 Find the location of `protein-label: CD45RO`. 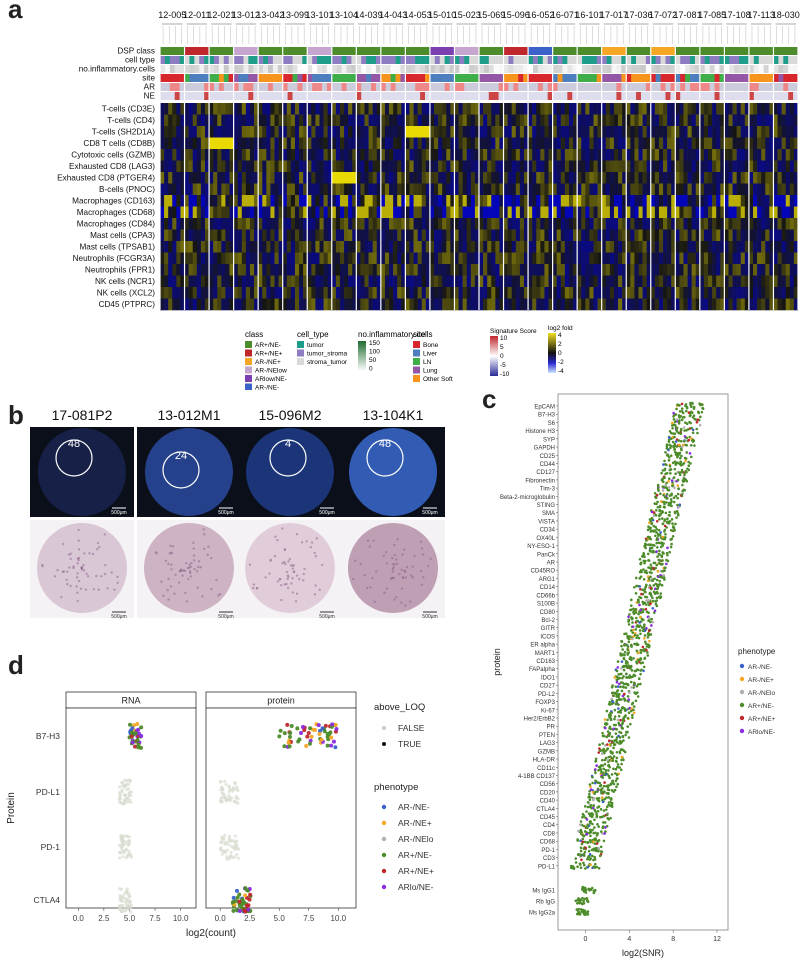

protein-label: CD45RO is located at coordinates (543, 572).